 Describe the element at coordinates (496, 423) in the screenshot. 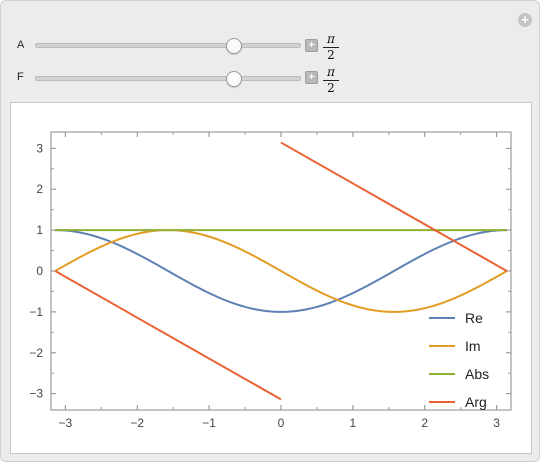

I see `x-tick-label: 3` at that location.